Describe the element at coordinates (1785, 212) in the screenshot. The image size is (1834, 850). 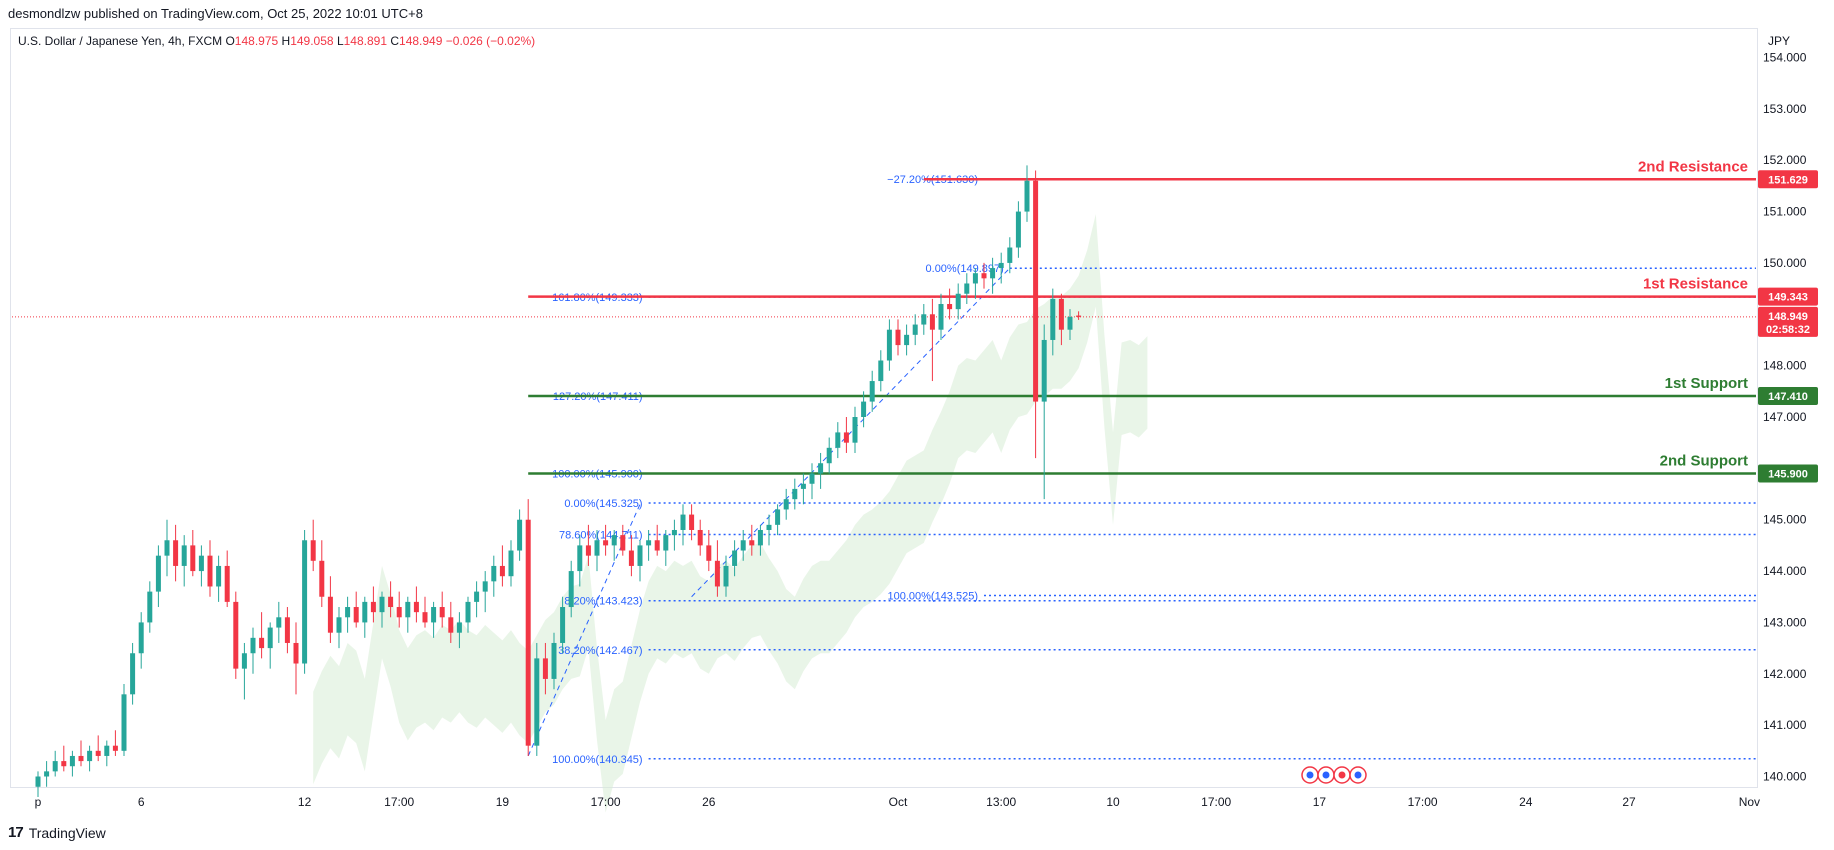
I see `price-axis-tick: 151.000` at that location.